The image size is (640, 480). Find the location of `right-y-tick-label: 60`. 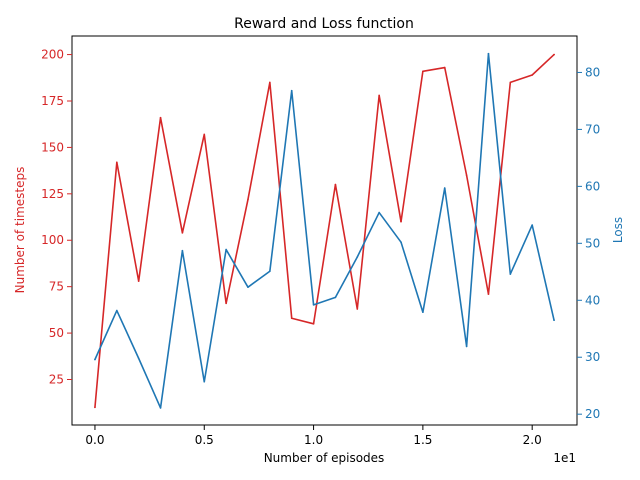

right-y-tick-label: 60 is located at coordinates (592, 186).